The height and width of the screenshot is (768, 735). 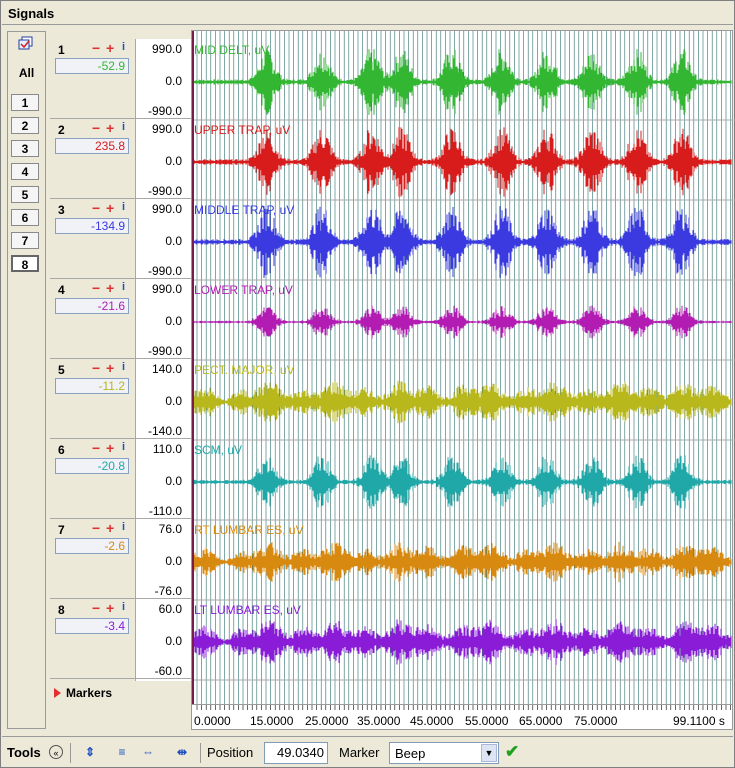 I want to click on channel-row-3: 3 − + i -134.9 990.0 0.0 -990.0, so click(x=120, y=239).